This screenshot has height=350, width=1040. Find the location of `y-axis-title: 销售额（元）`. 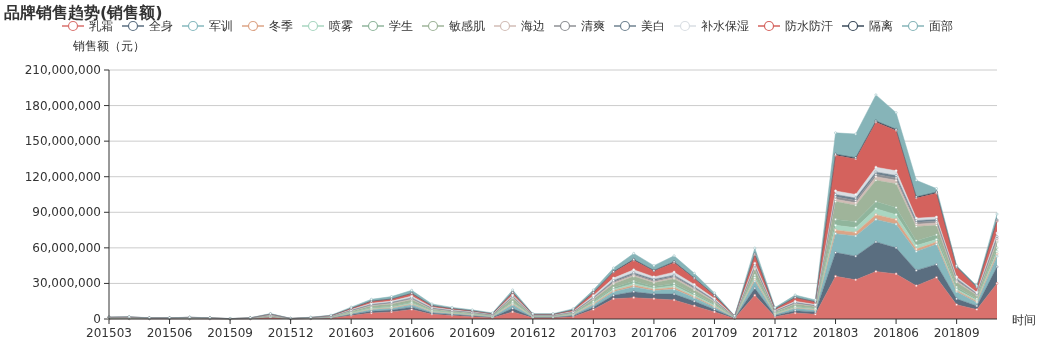

y-axis-title: 销售额（元） is located at coordinates (108, 46).